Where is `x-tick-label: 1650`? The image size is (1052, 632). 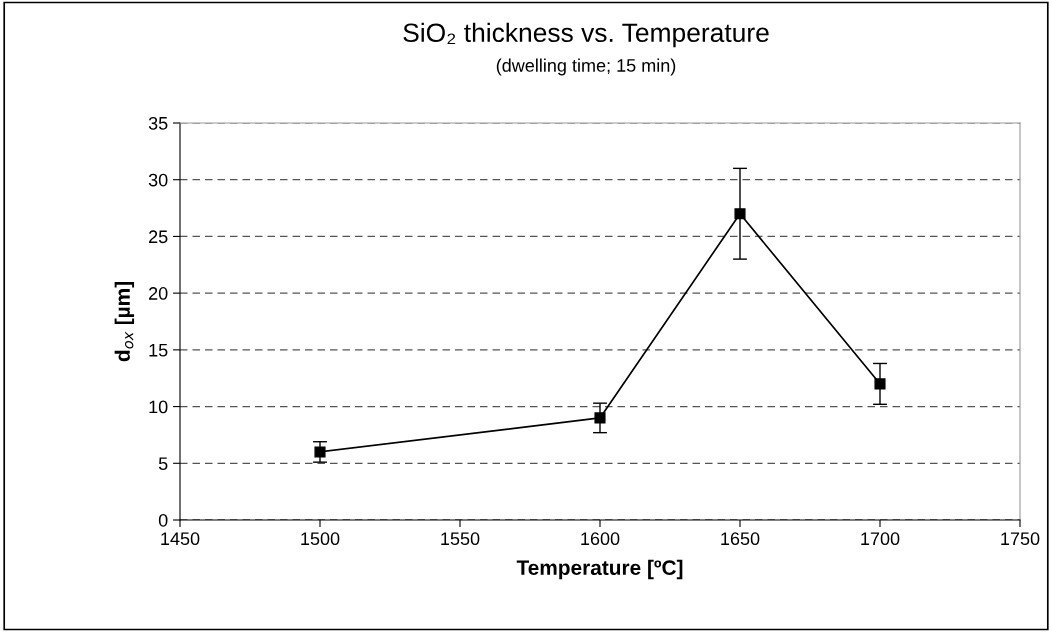
x-tick-label: 1650 is located at coordinates (740, 539).